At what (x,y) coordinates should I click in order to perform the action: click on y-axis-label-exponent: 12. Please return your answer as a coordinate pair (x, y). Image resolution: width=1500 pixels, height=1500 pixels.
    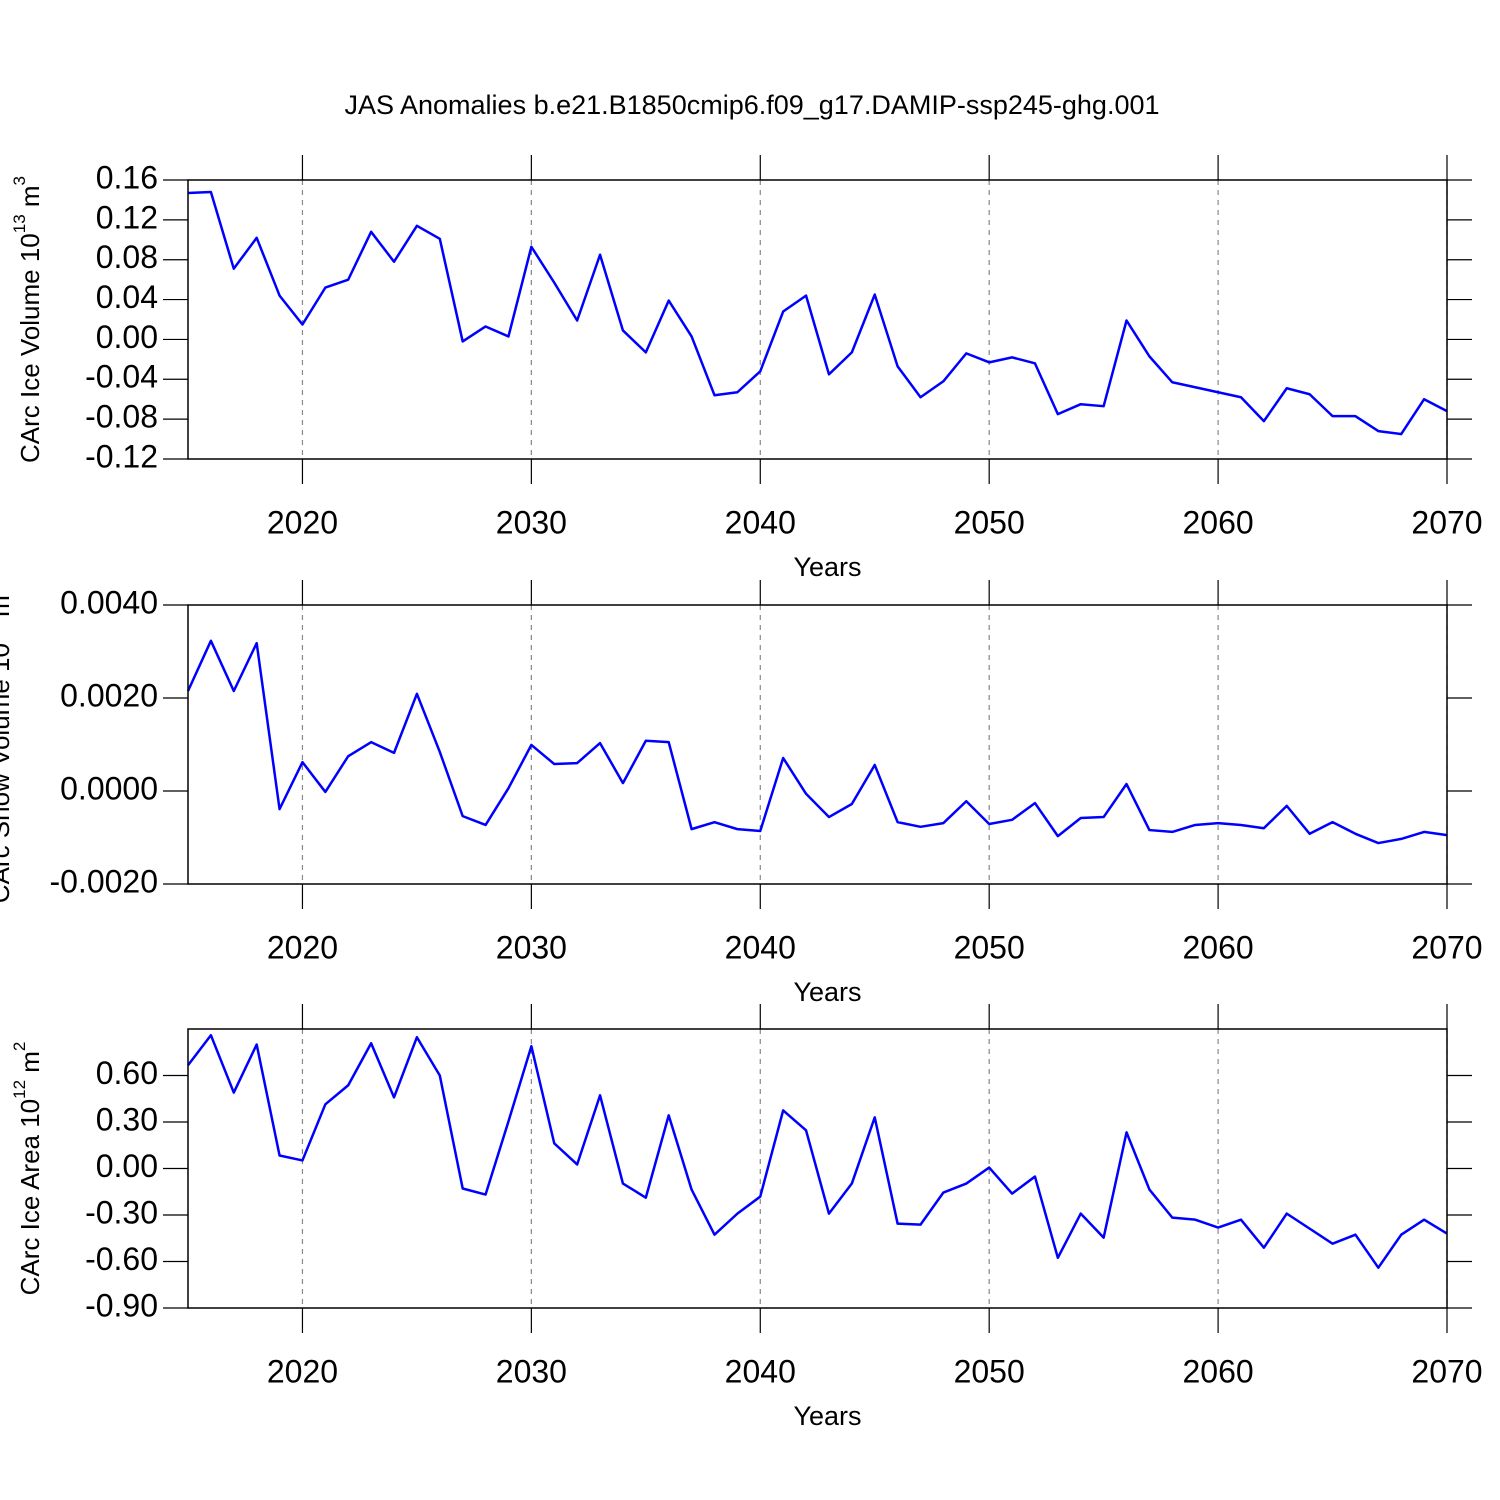
    Looking at the image, I should click on (19, 1089).